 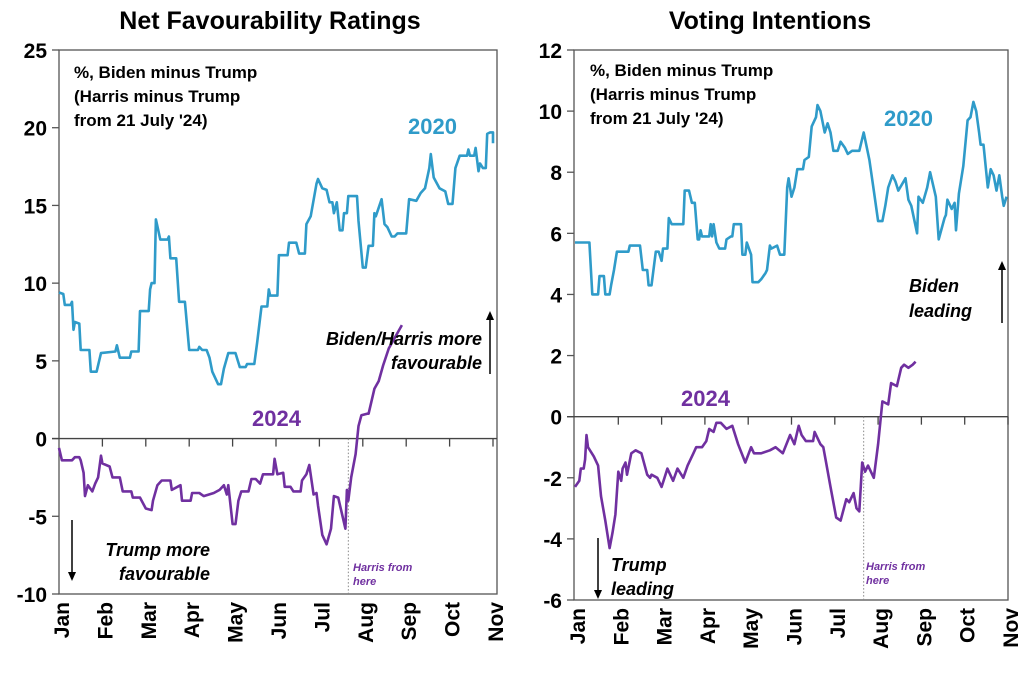 I want to click on chart-title: Voting Intentions, so click(x=770, y=21).